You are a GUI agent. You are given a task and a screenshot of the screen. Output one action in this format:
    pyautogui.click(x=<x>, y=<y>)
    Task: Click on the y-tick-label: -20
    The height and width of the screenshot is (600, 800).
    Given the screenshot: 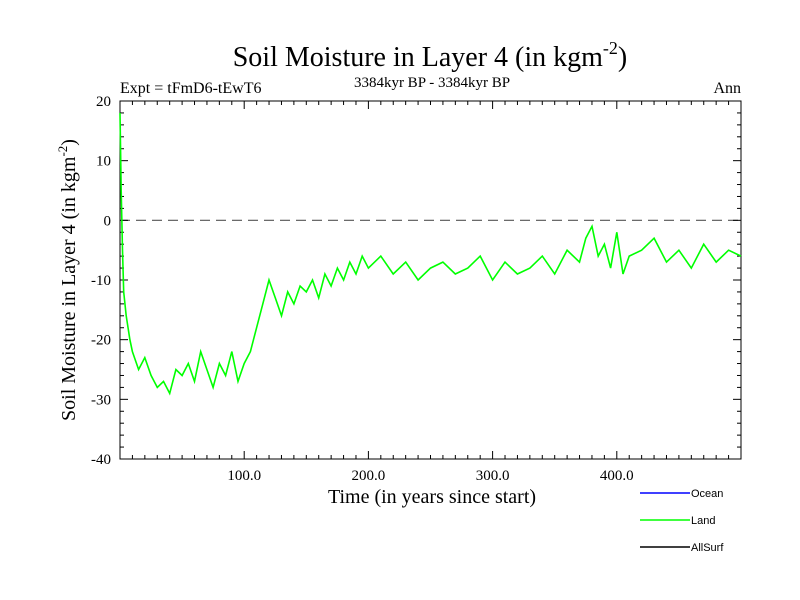 What is the action you would take?
    pyautogui.click(x=101, y=341)
    